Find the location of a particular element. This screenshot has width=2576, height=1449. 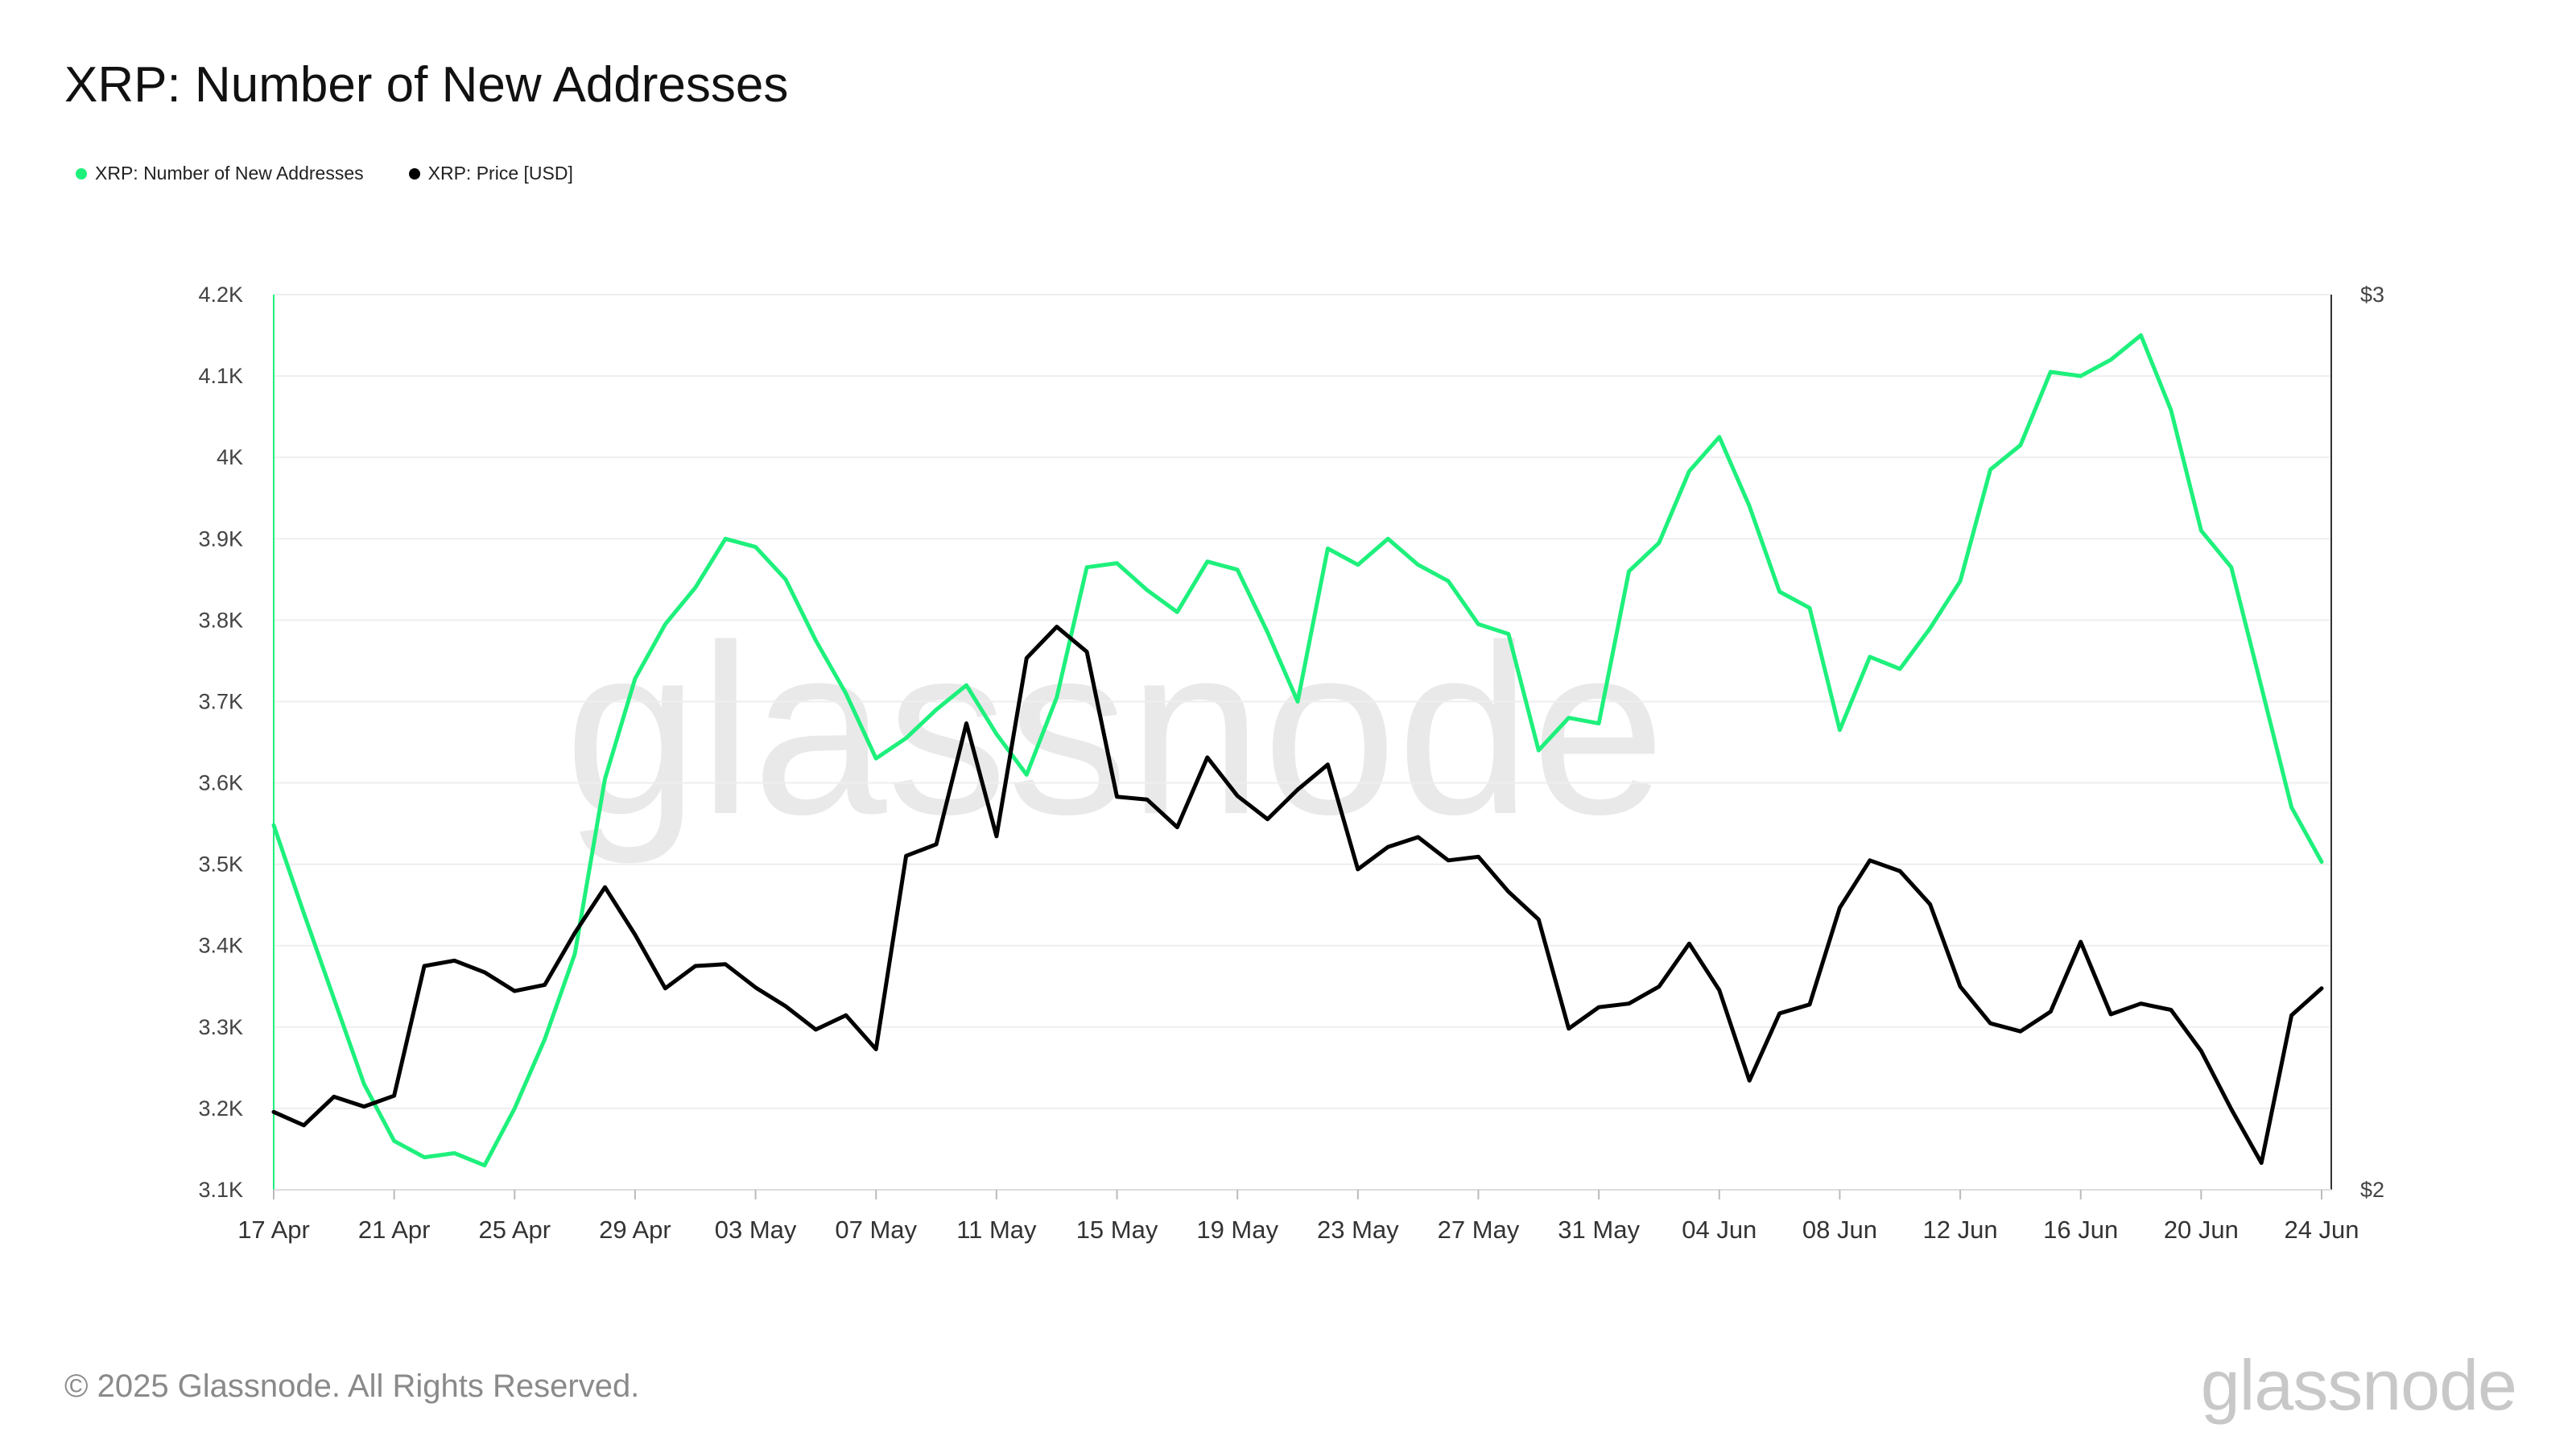

x-tick-label: 04 Jun is located at coordinates (1719, 1230).